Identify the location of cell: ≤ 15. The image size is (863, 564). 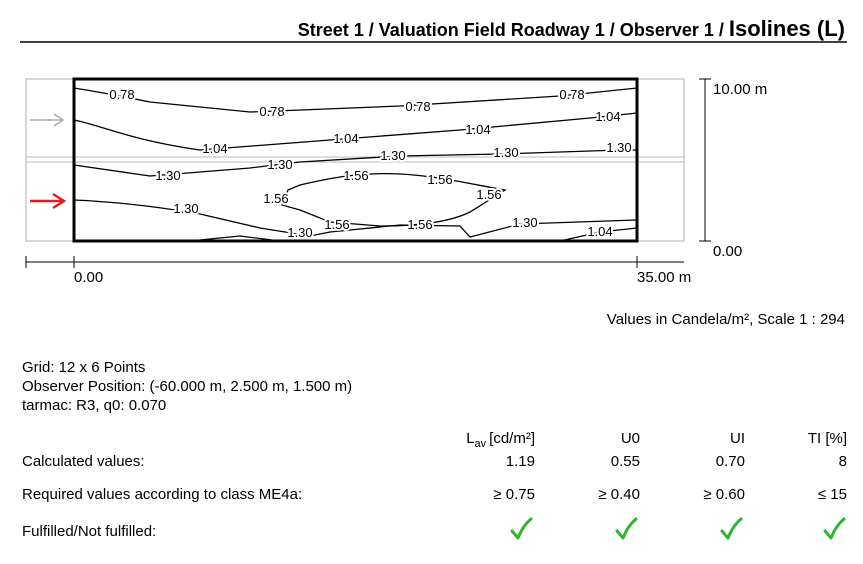
(832, 494).